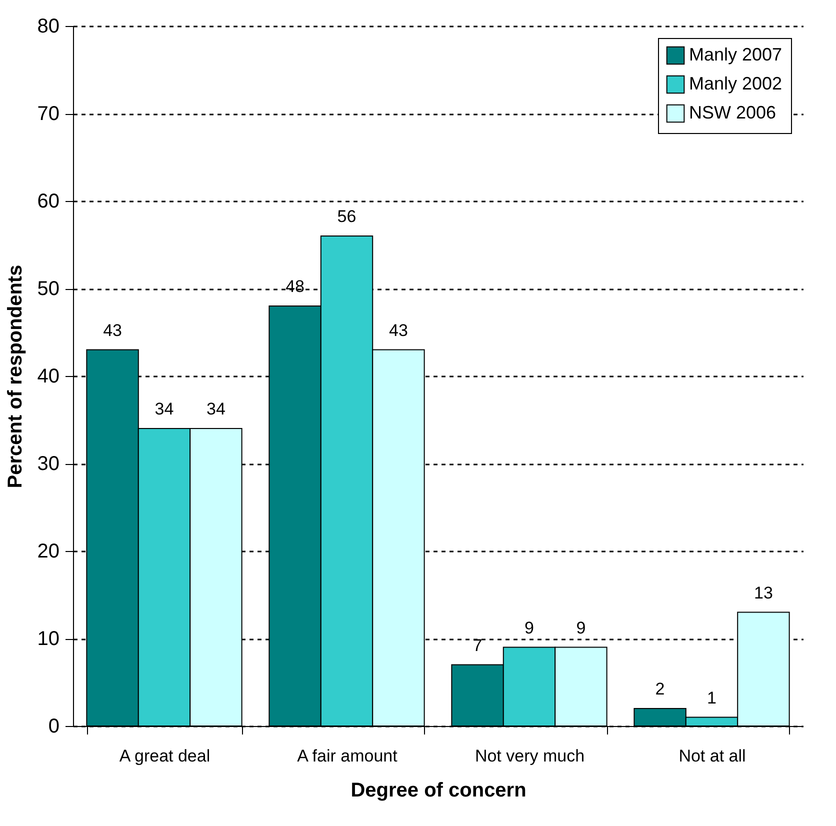  What do you see at coordinates (48, 289) in the screenshot?
I see `y-tick-label: 50` at bounding box center [48, 289].